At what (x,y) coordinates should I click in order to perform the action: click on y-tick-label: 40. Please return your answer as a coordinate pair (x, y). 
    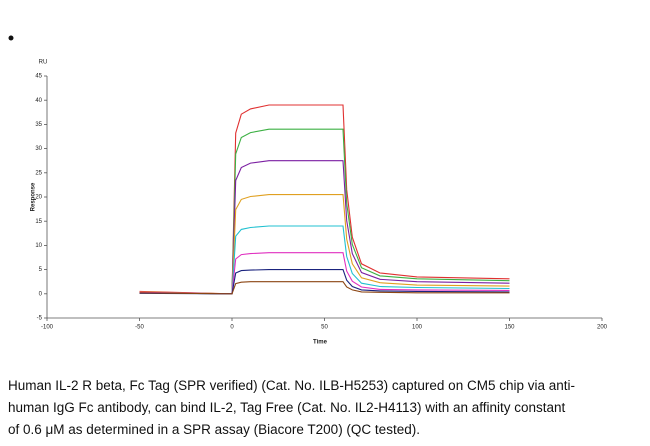
    Looking at the image, I should click on (38, 101).